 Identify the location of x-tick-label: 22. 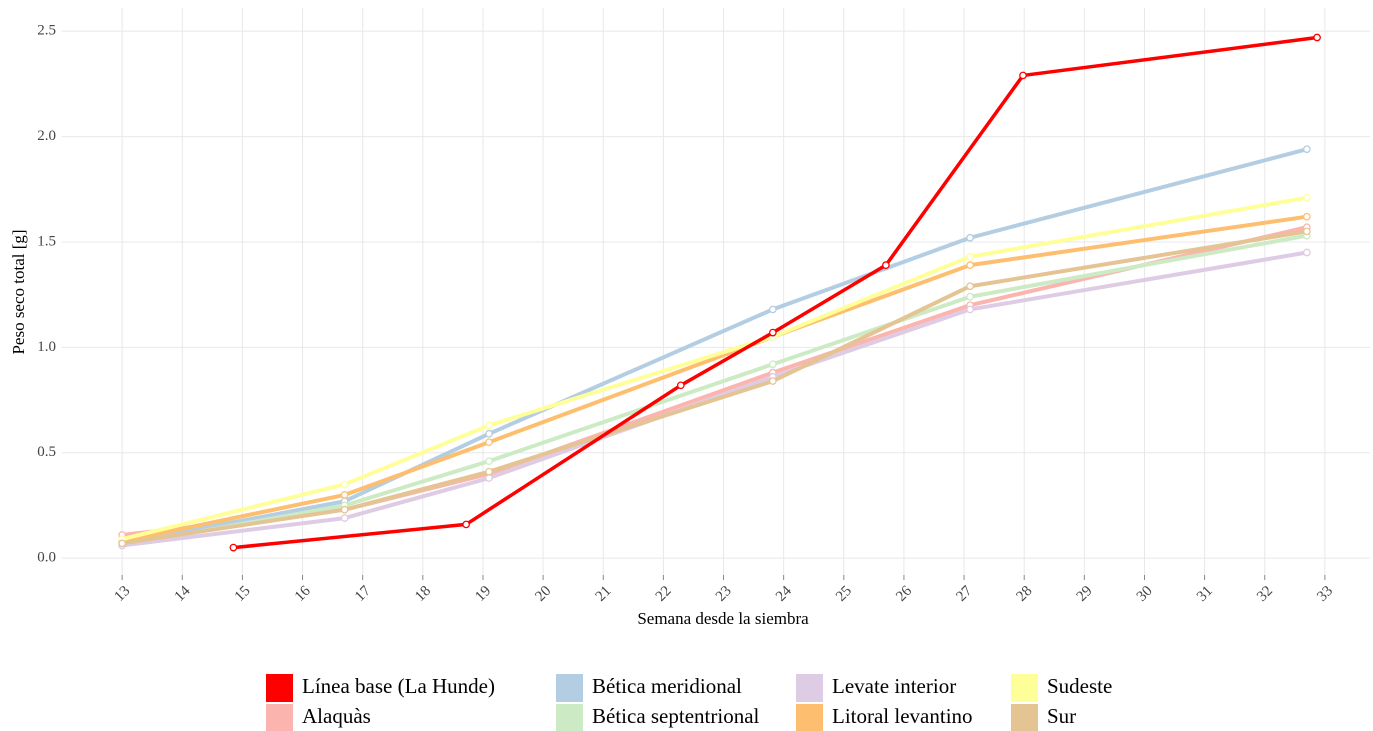
(664, 594).